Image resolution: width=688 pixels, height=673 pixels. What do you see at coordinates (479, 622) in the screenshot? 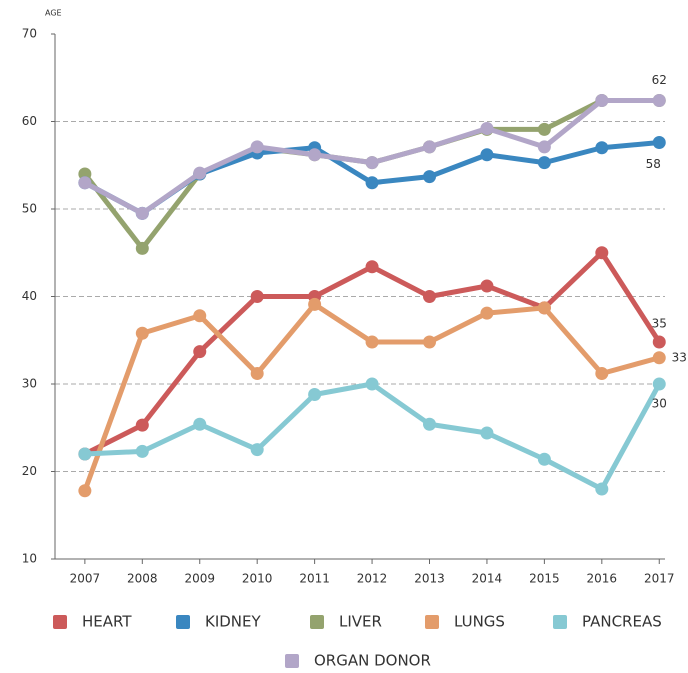
I see `legend-label: LUNGS` at bounding box center [479, 622].